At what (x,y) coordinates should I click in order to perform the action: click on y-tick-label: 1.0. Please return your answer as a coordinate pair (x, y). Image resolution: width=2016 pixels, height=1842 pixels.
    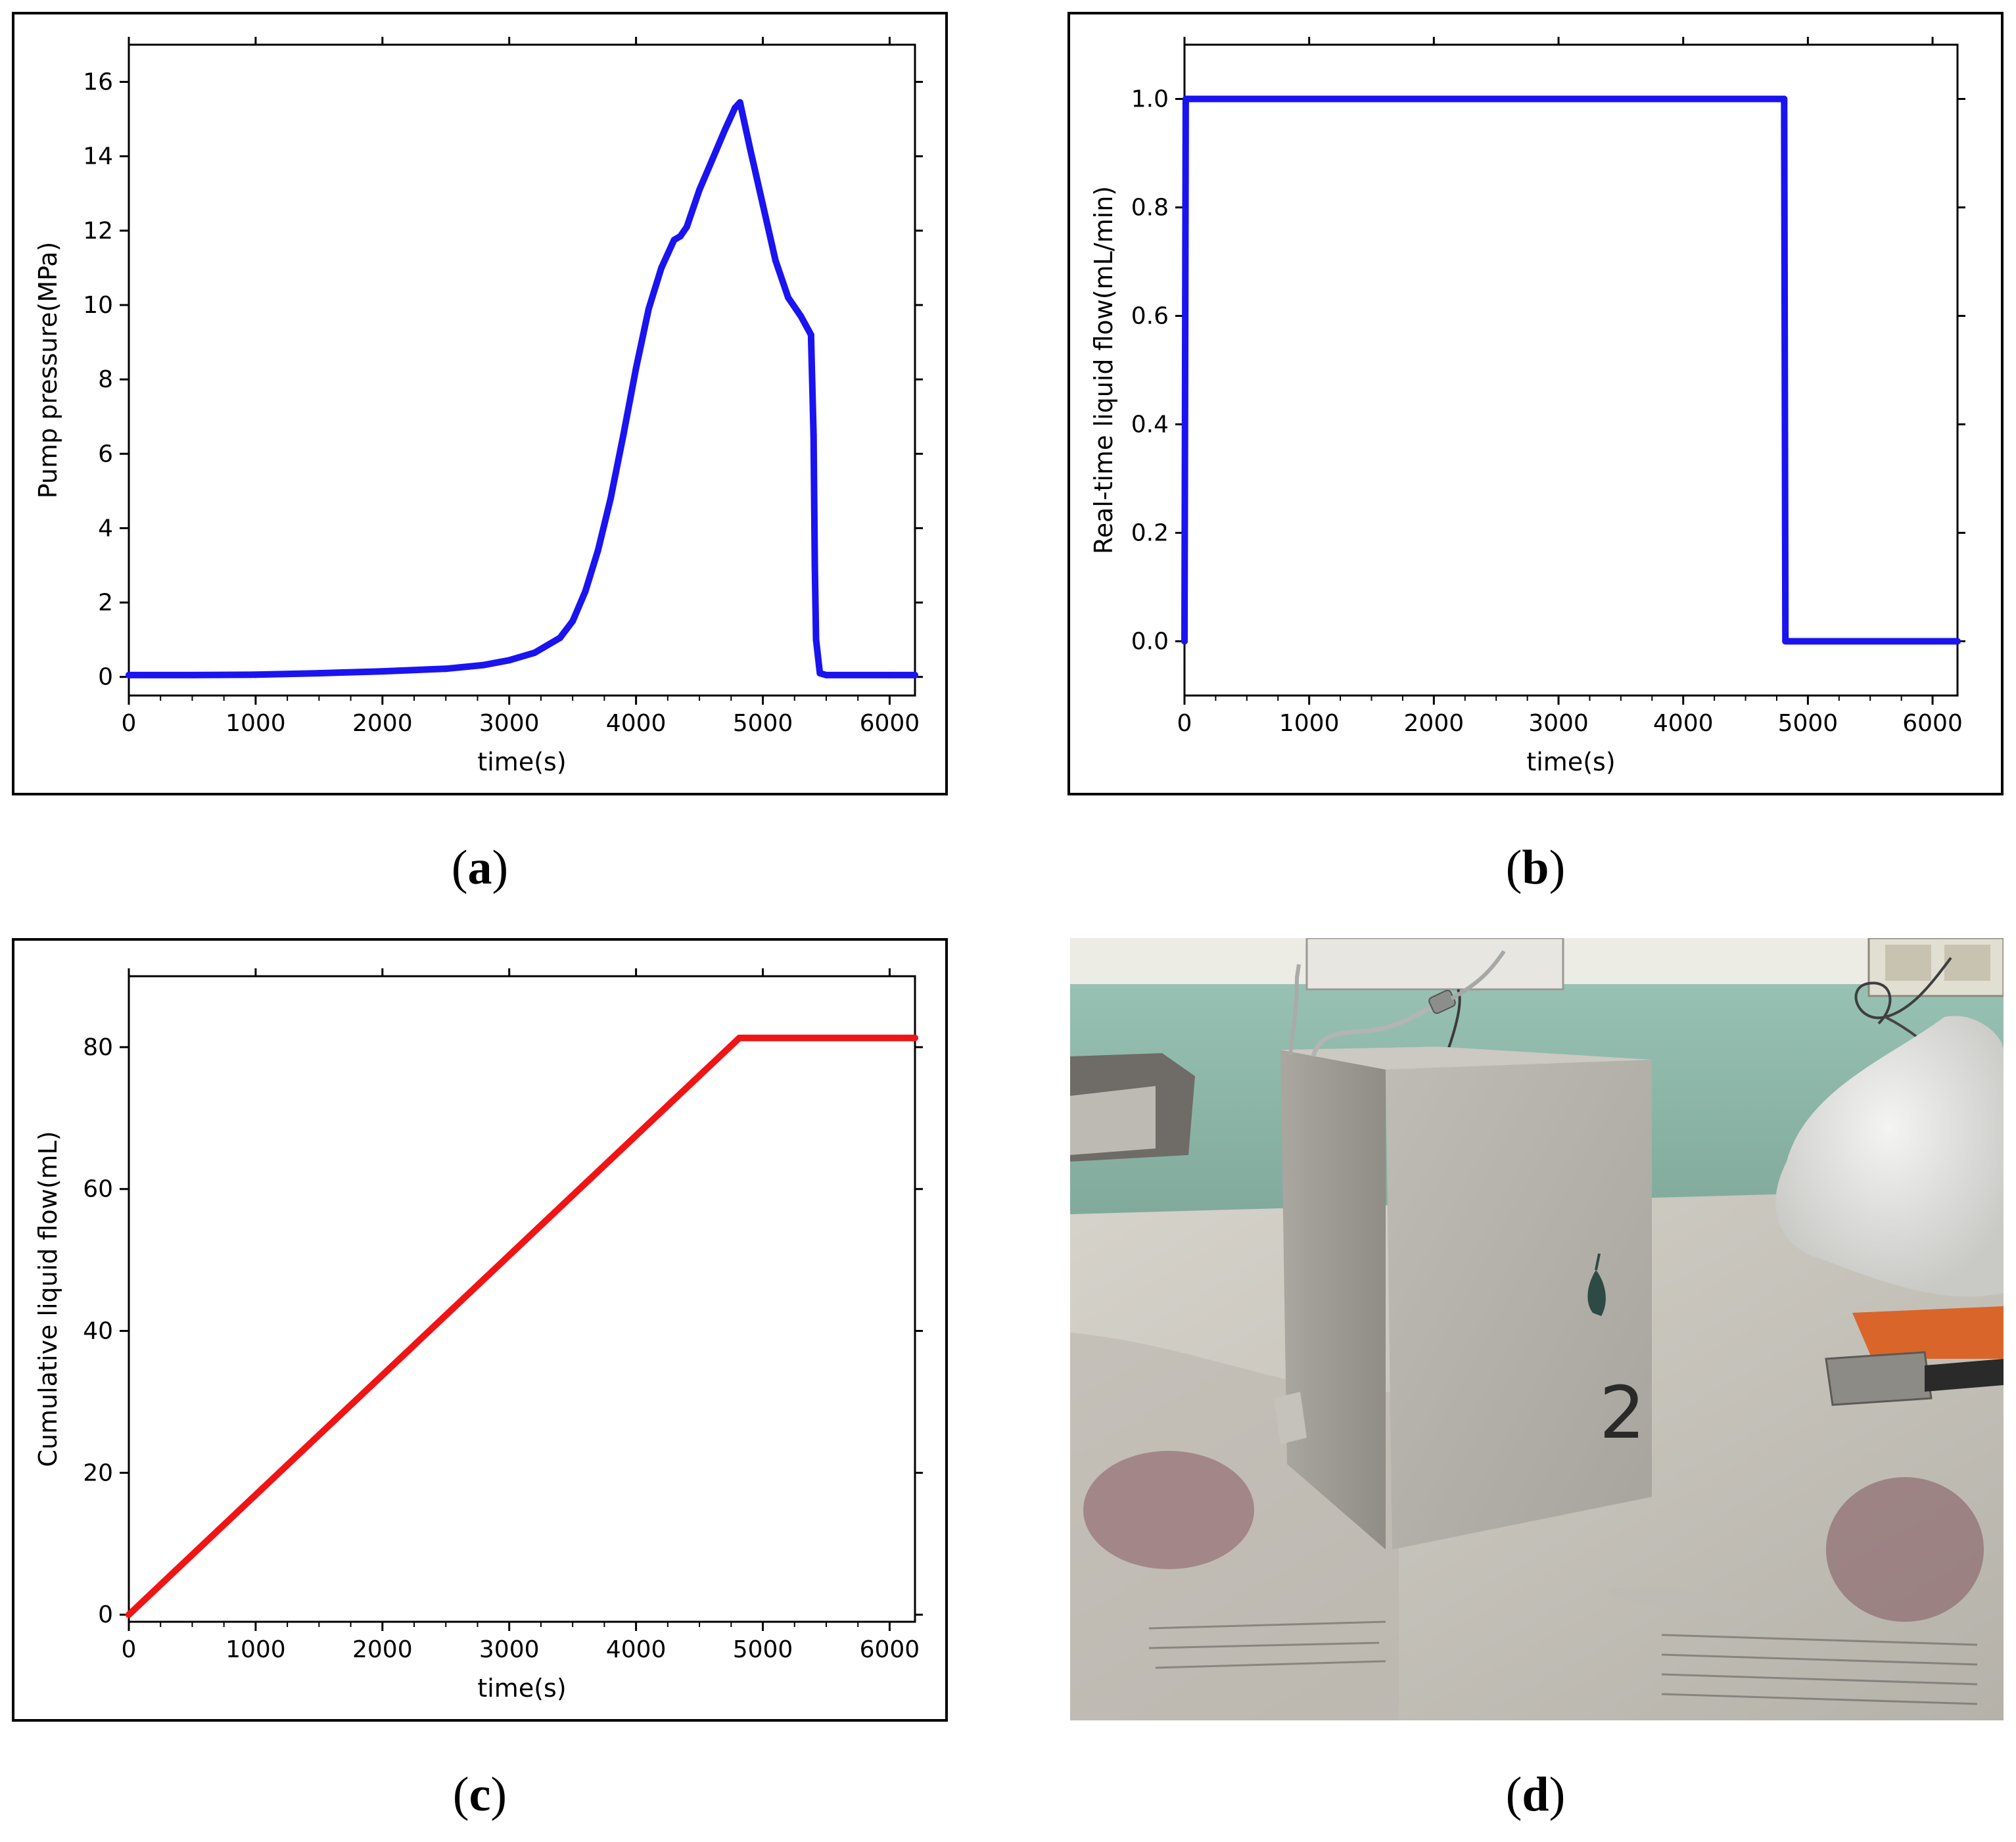
    Looking at the image, I should click on (1150, 99).